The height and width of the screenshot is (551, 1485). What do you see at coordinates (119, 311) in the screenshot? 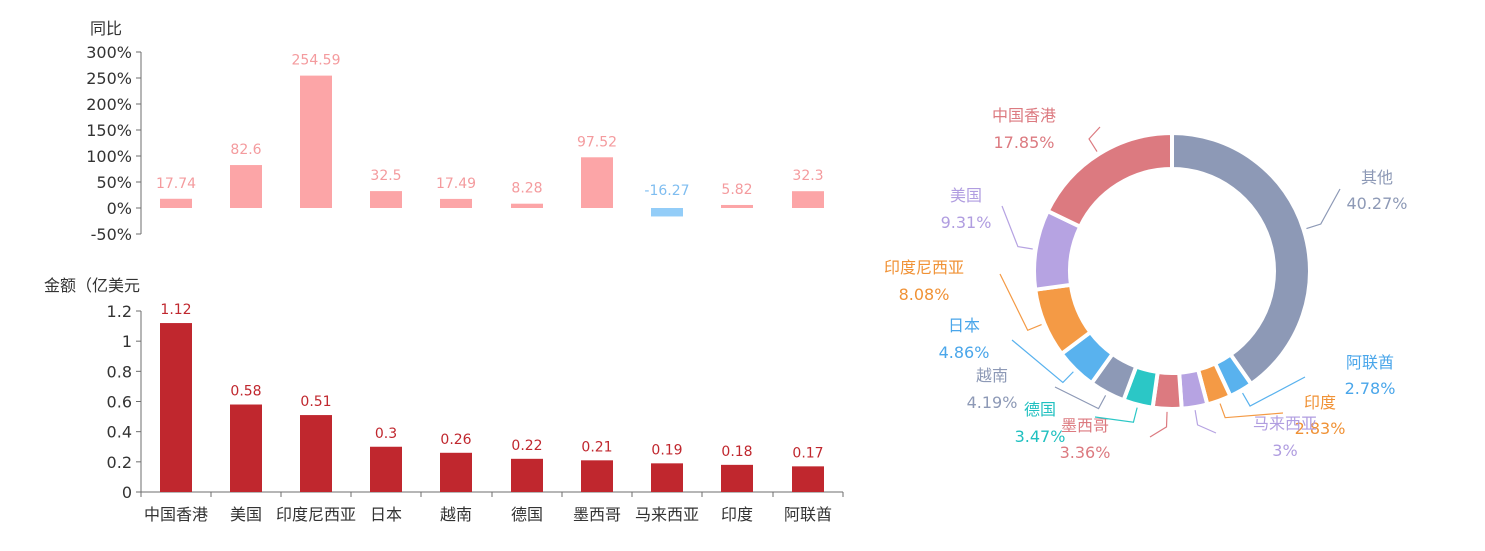
I see `y-tick-label: 1.2` at bounding box center [119, 311].